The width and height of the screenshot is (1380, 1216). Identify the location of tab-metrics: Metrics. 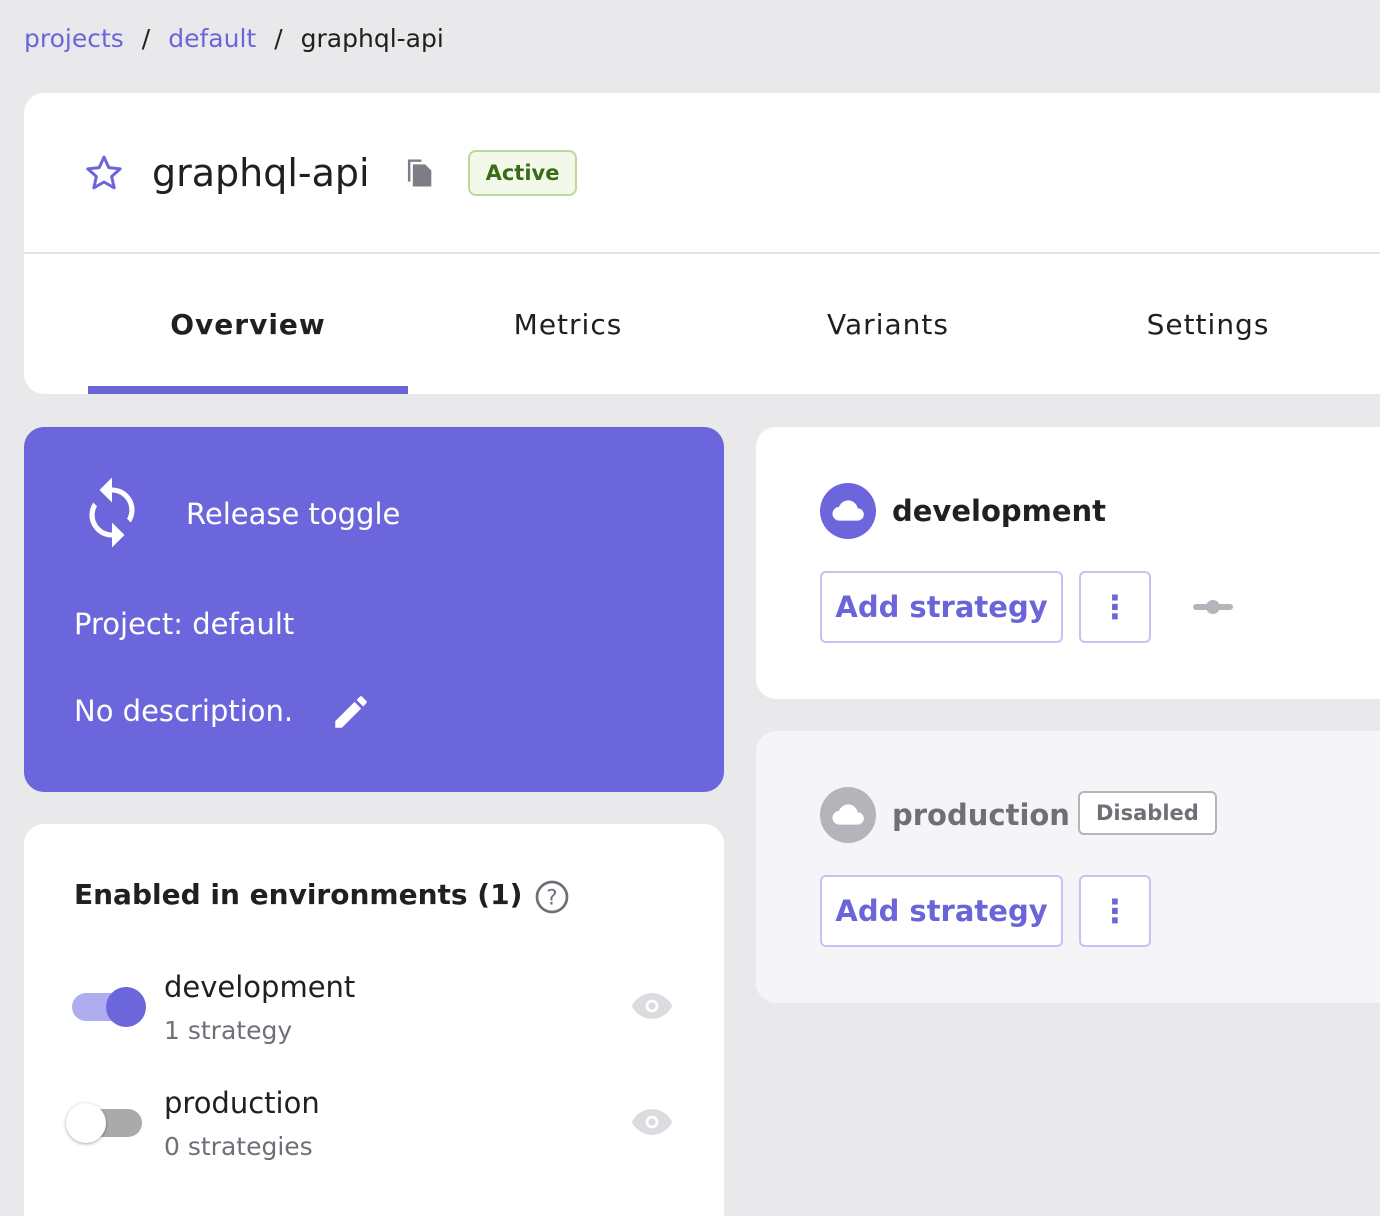
(568, 324).